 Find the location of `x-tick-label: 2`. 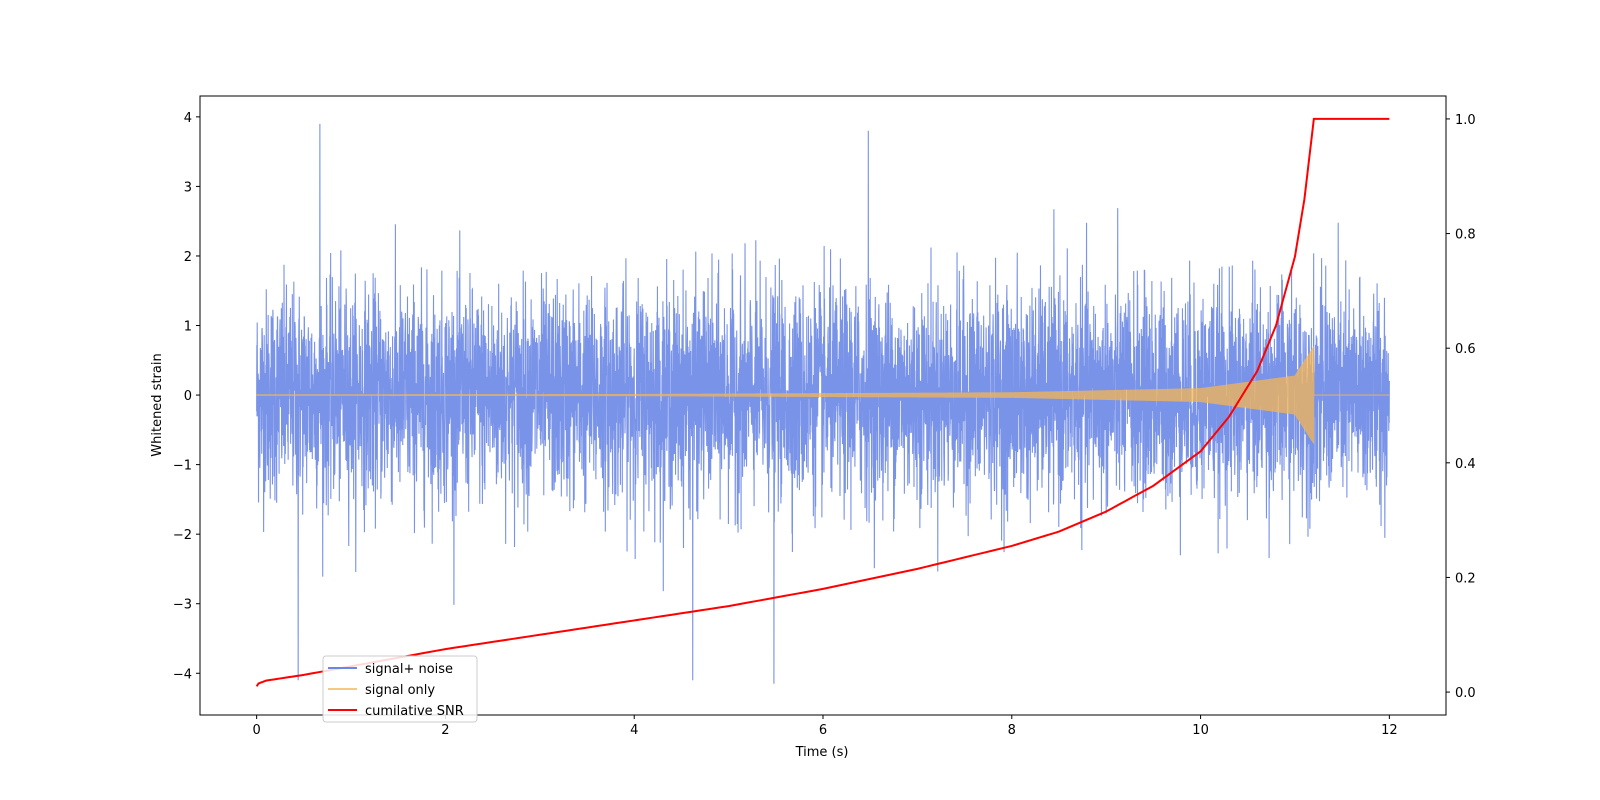

x-tick-label: 2 is located at coordinates (445, 730).